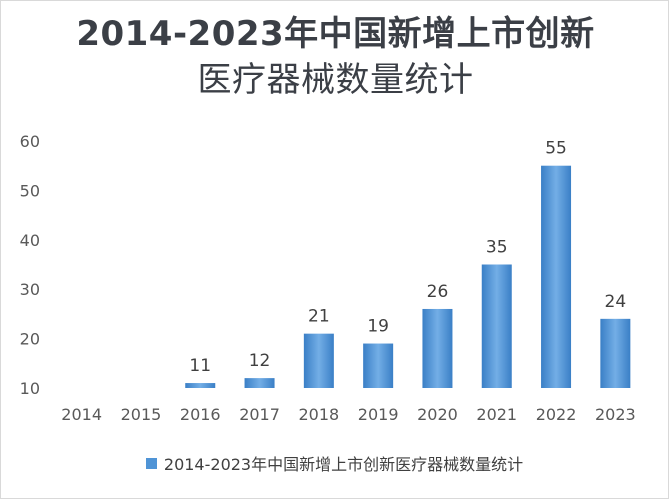 This screenshot has width=669, height=499. I want to click on legend-label: 2014-2023年中国新增上市创新医疗器械数量统计, so click(343, 464).